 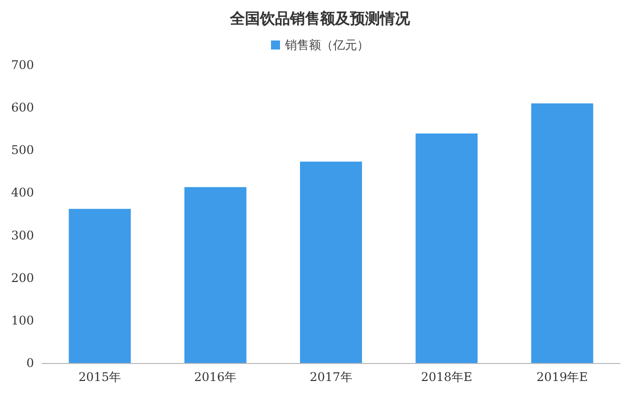 I want to click on y-tick-label: 100, so click(x=22, y=320).